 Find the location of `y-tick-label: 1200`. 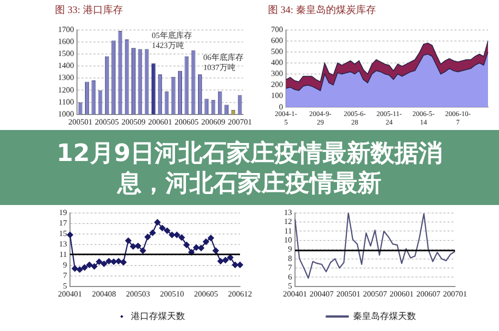

y-tick-label: 1200 is located at coordinates (66, 89).